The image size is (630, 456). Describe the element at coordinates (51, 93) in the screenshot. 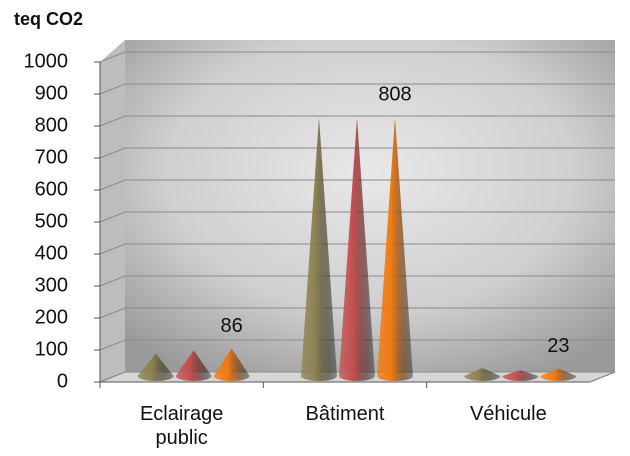

I see `y-tick-label: 900` at that location.